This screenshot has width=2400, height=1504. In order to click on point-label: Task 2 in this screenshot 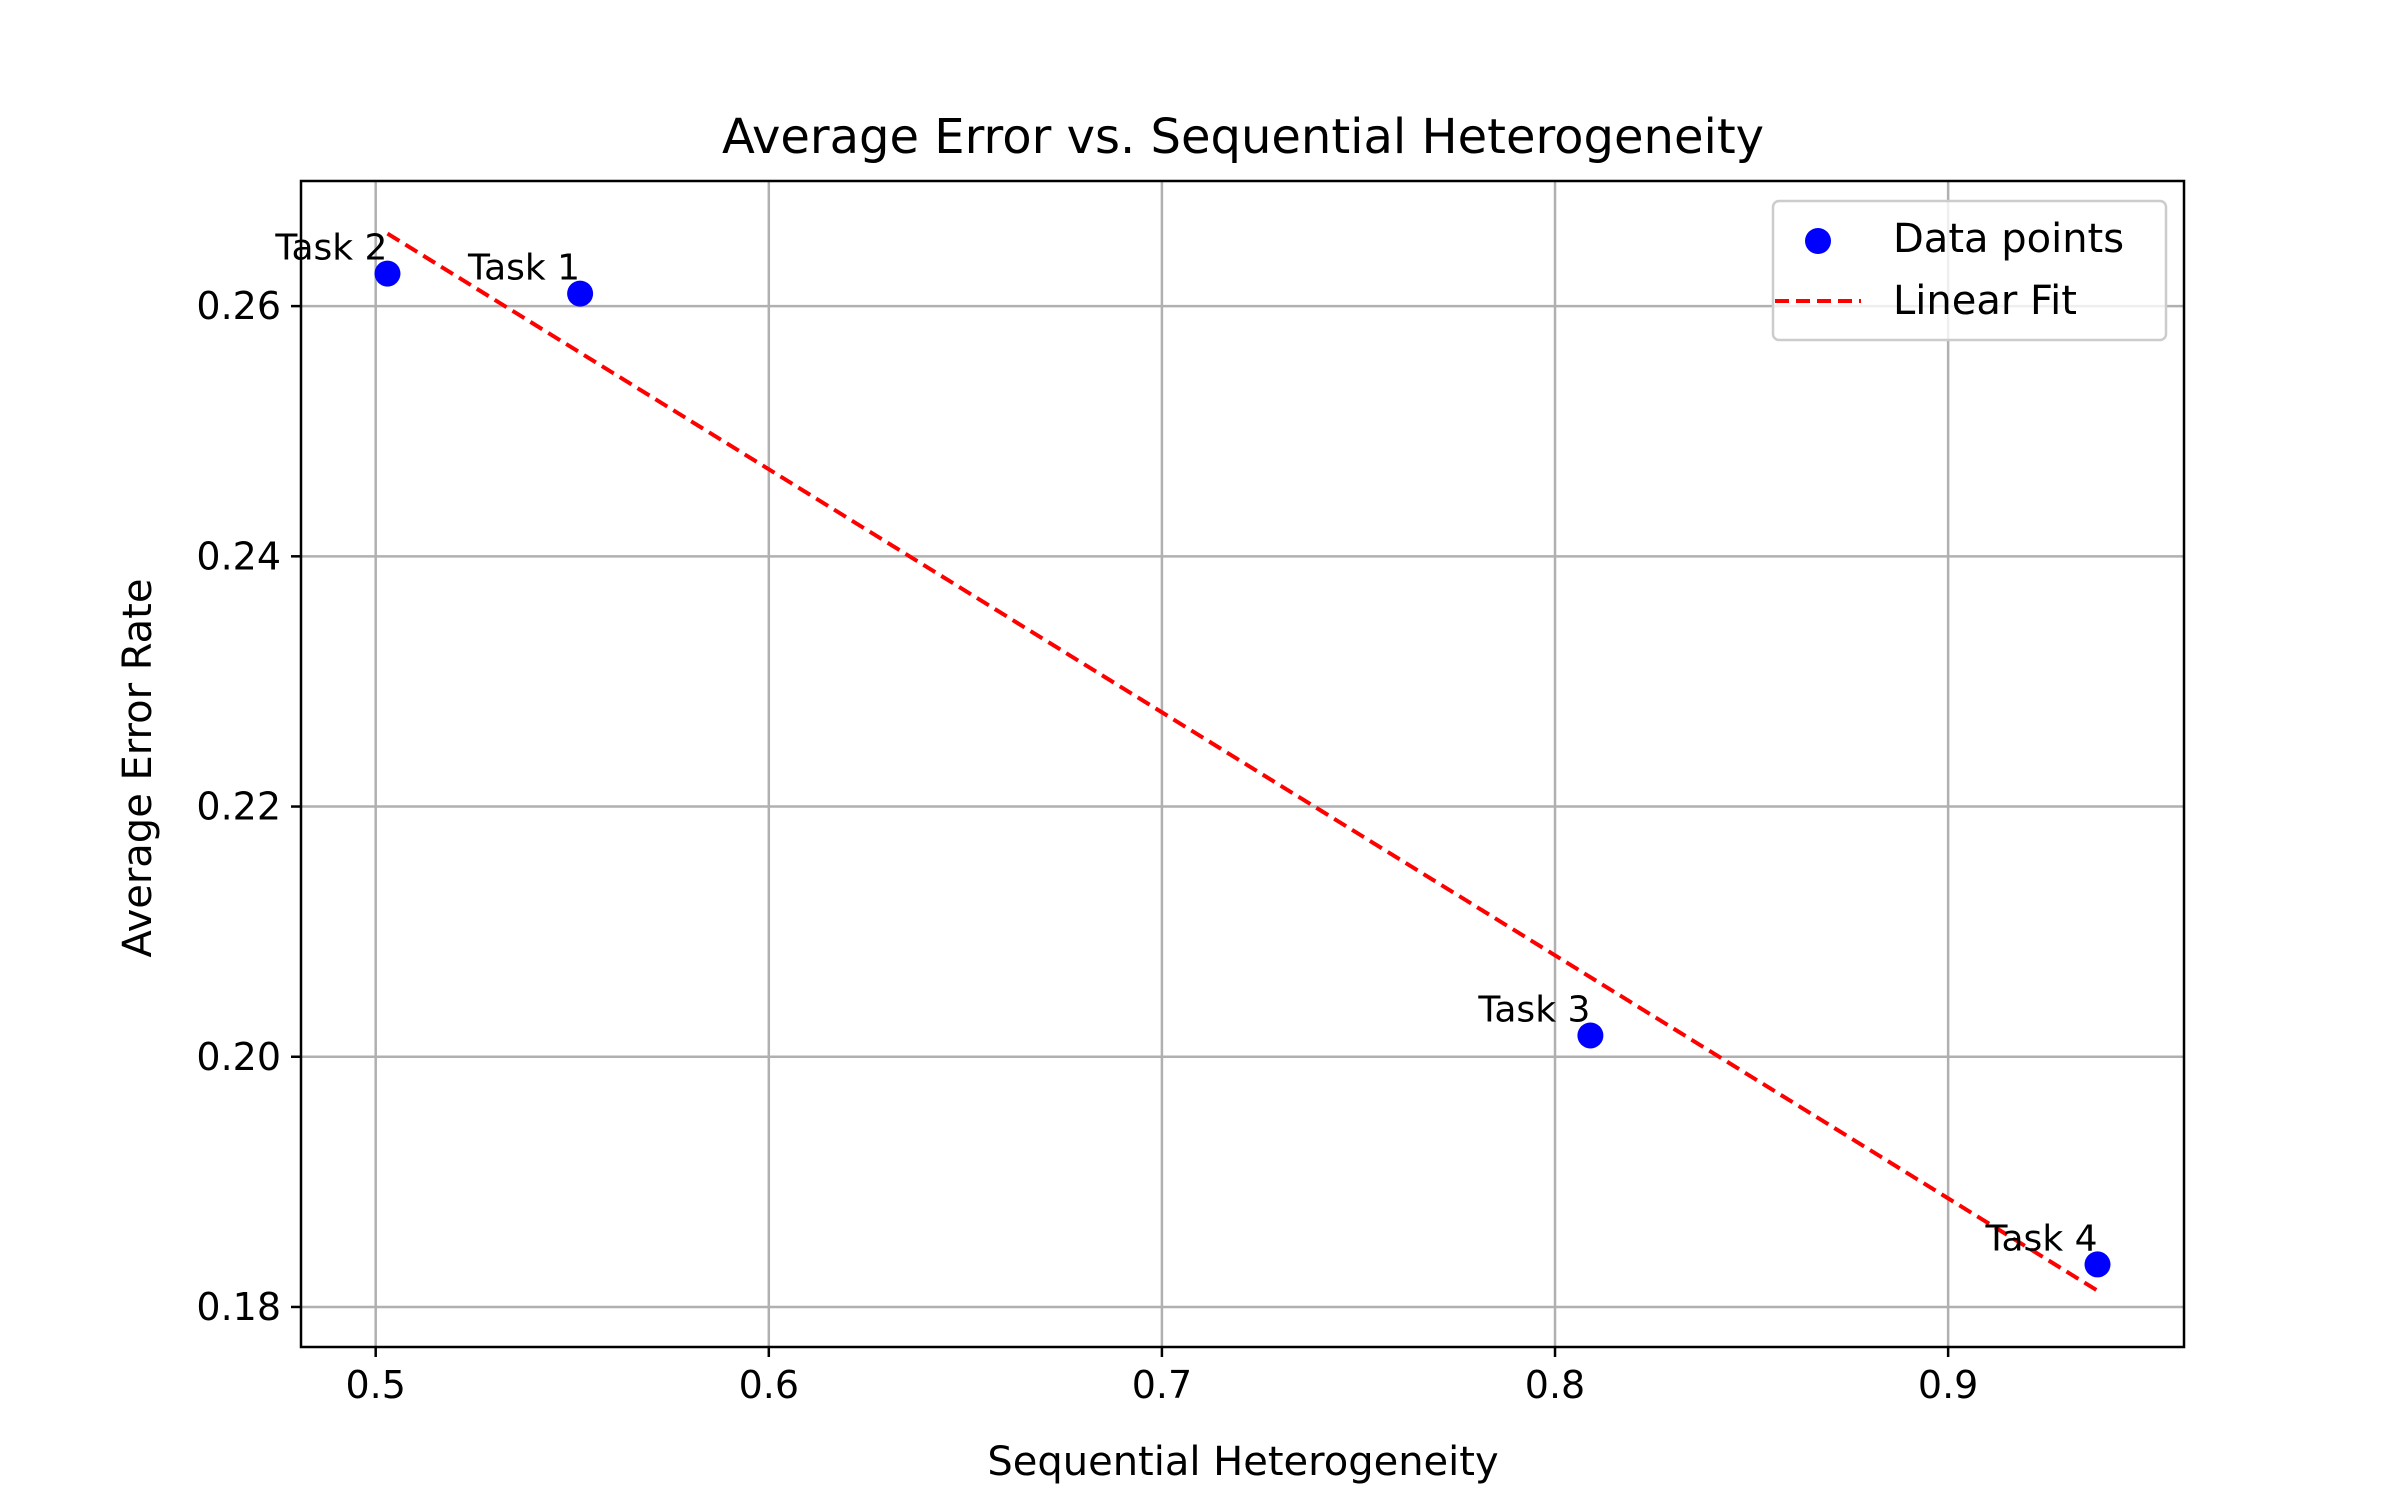, I will do `click(330, 248)`.